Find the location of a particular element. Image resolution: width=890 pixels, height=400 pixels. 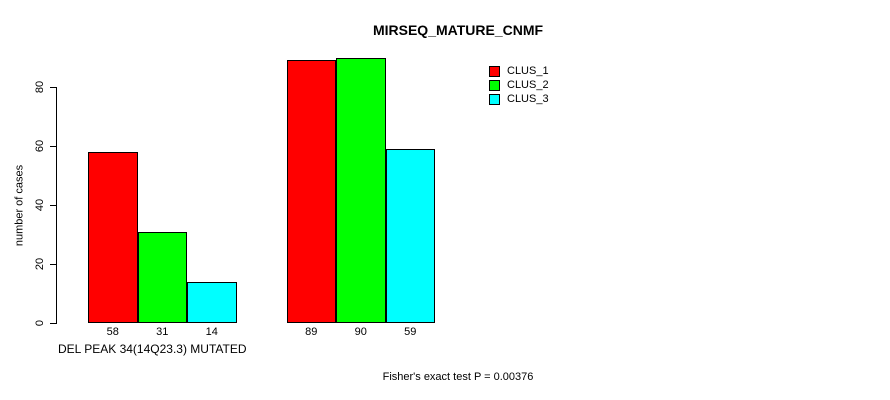

bar-value-clus_2-group-2: 90 is located at coordinates (360, 332).